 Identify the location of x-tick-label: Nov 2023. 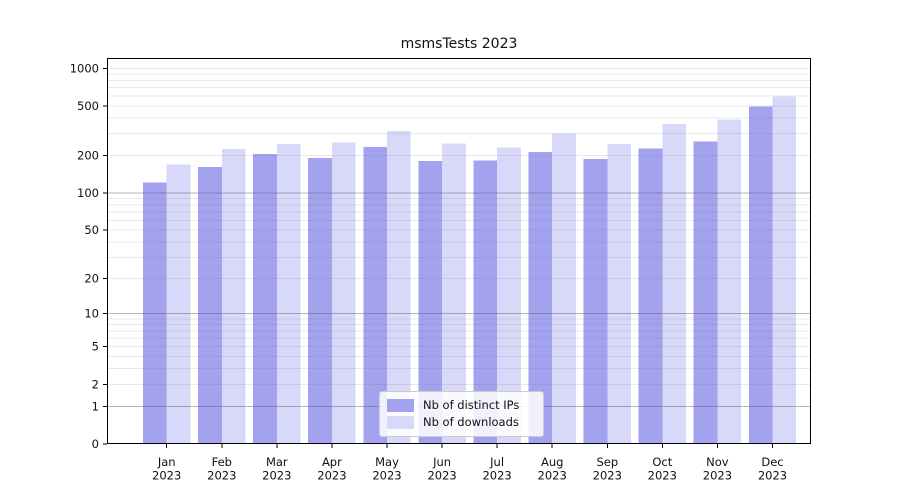
(717, 469).